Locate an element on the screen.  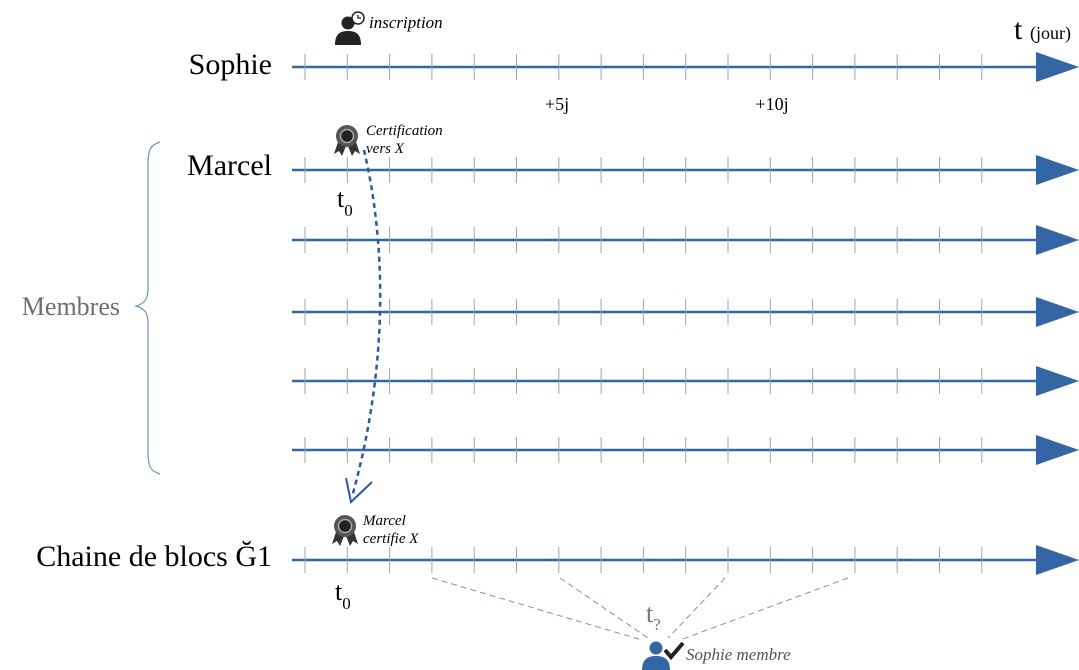
members-label: Membres is located at coordinates (71, 306).